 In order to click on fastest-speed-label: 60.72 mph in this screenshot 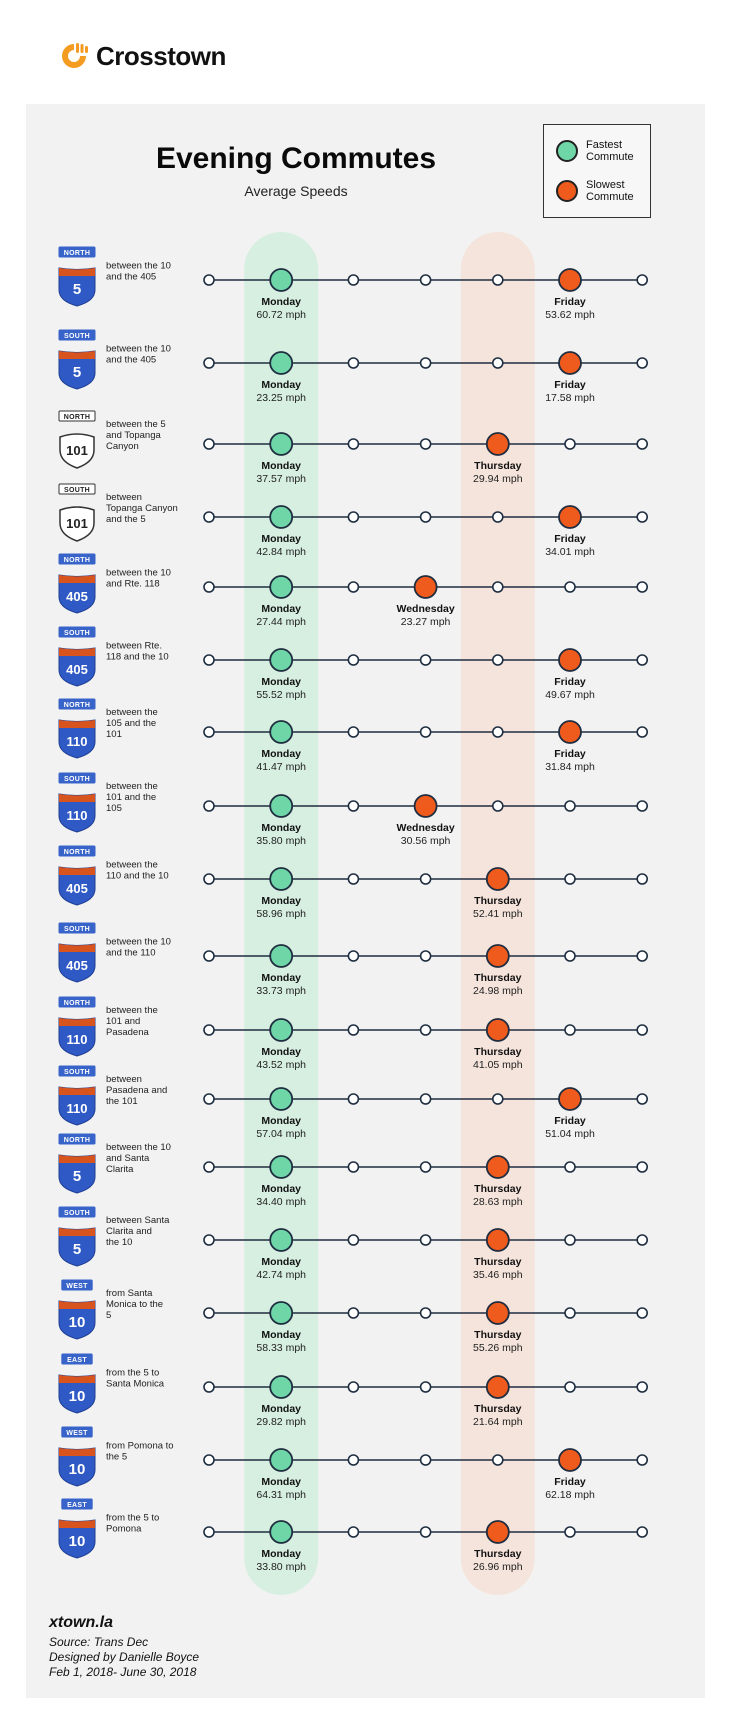, I will do `click(281, 315)`.